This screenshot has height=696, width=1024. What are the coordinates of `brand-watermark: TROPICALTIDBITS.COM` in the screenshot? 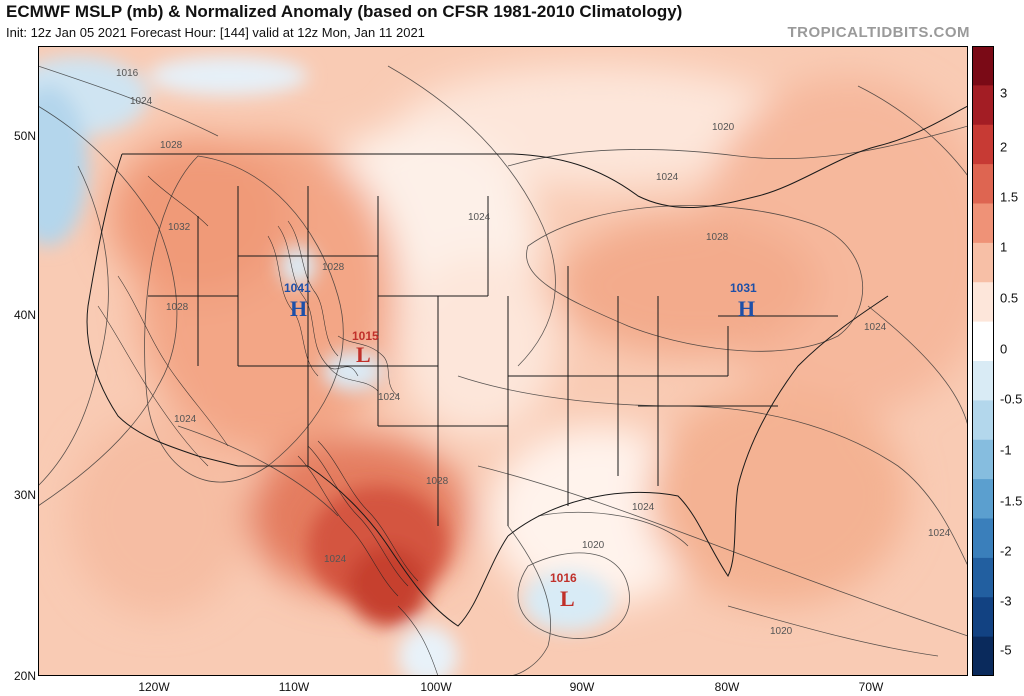 It's located at (878, 32).